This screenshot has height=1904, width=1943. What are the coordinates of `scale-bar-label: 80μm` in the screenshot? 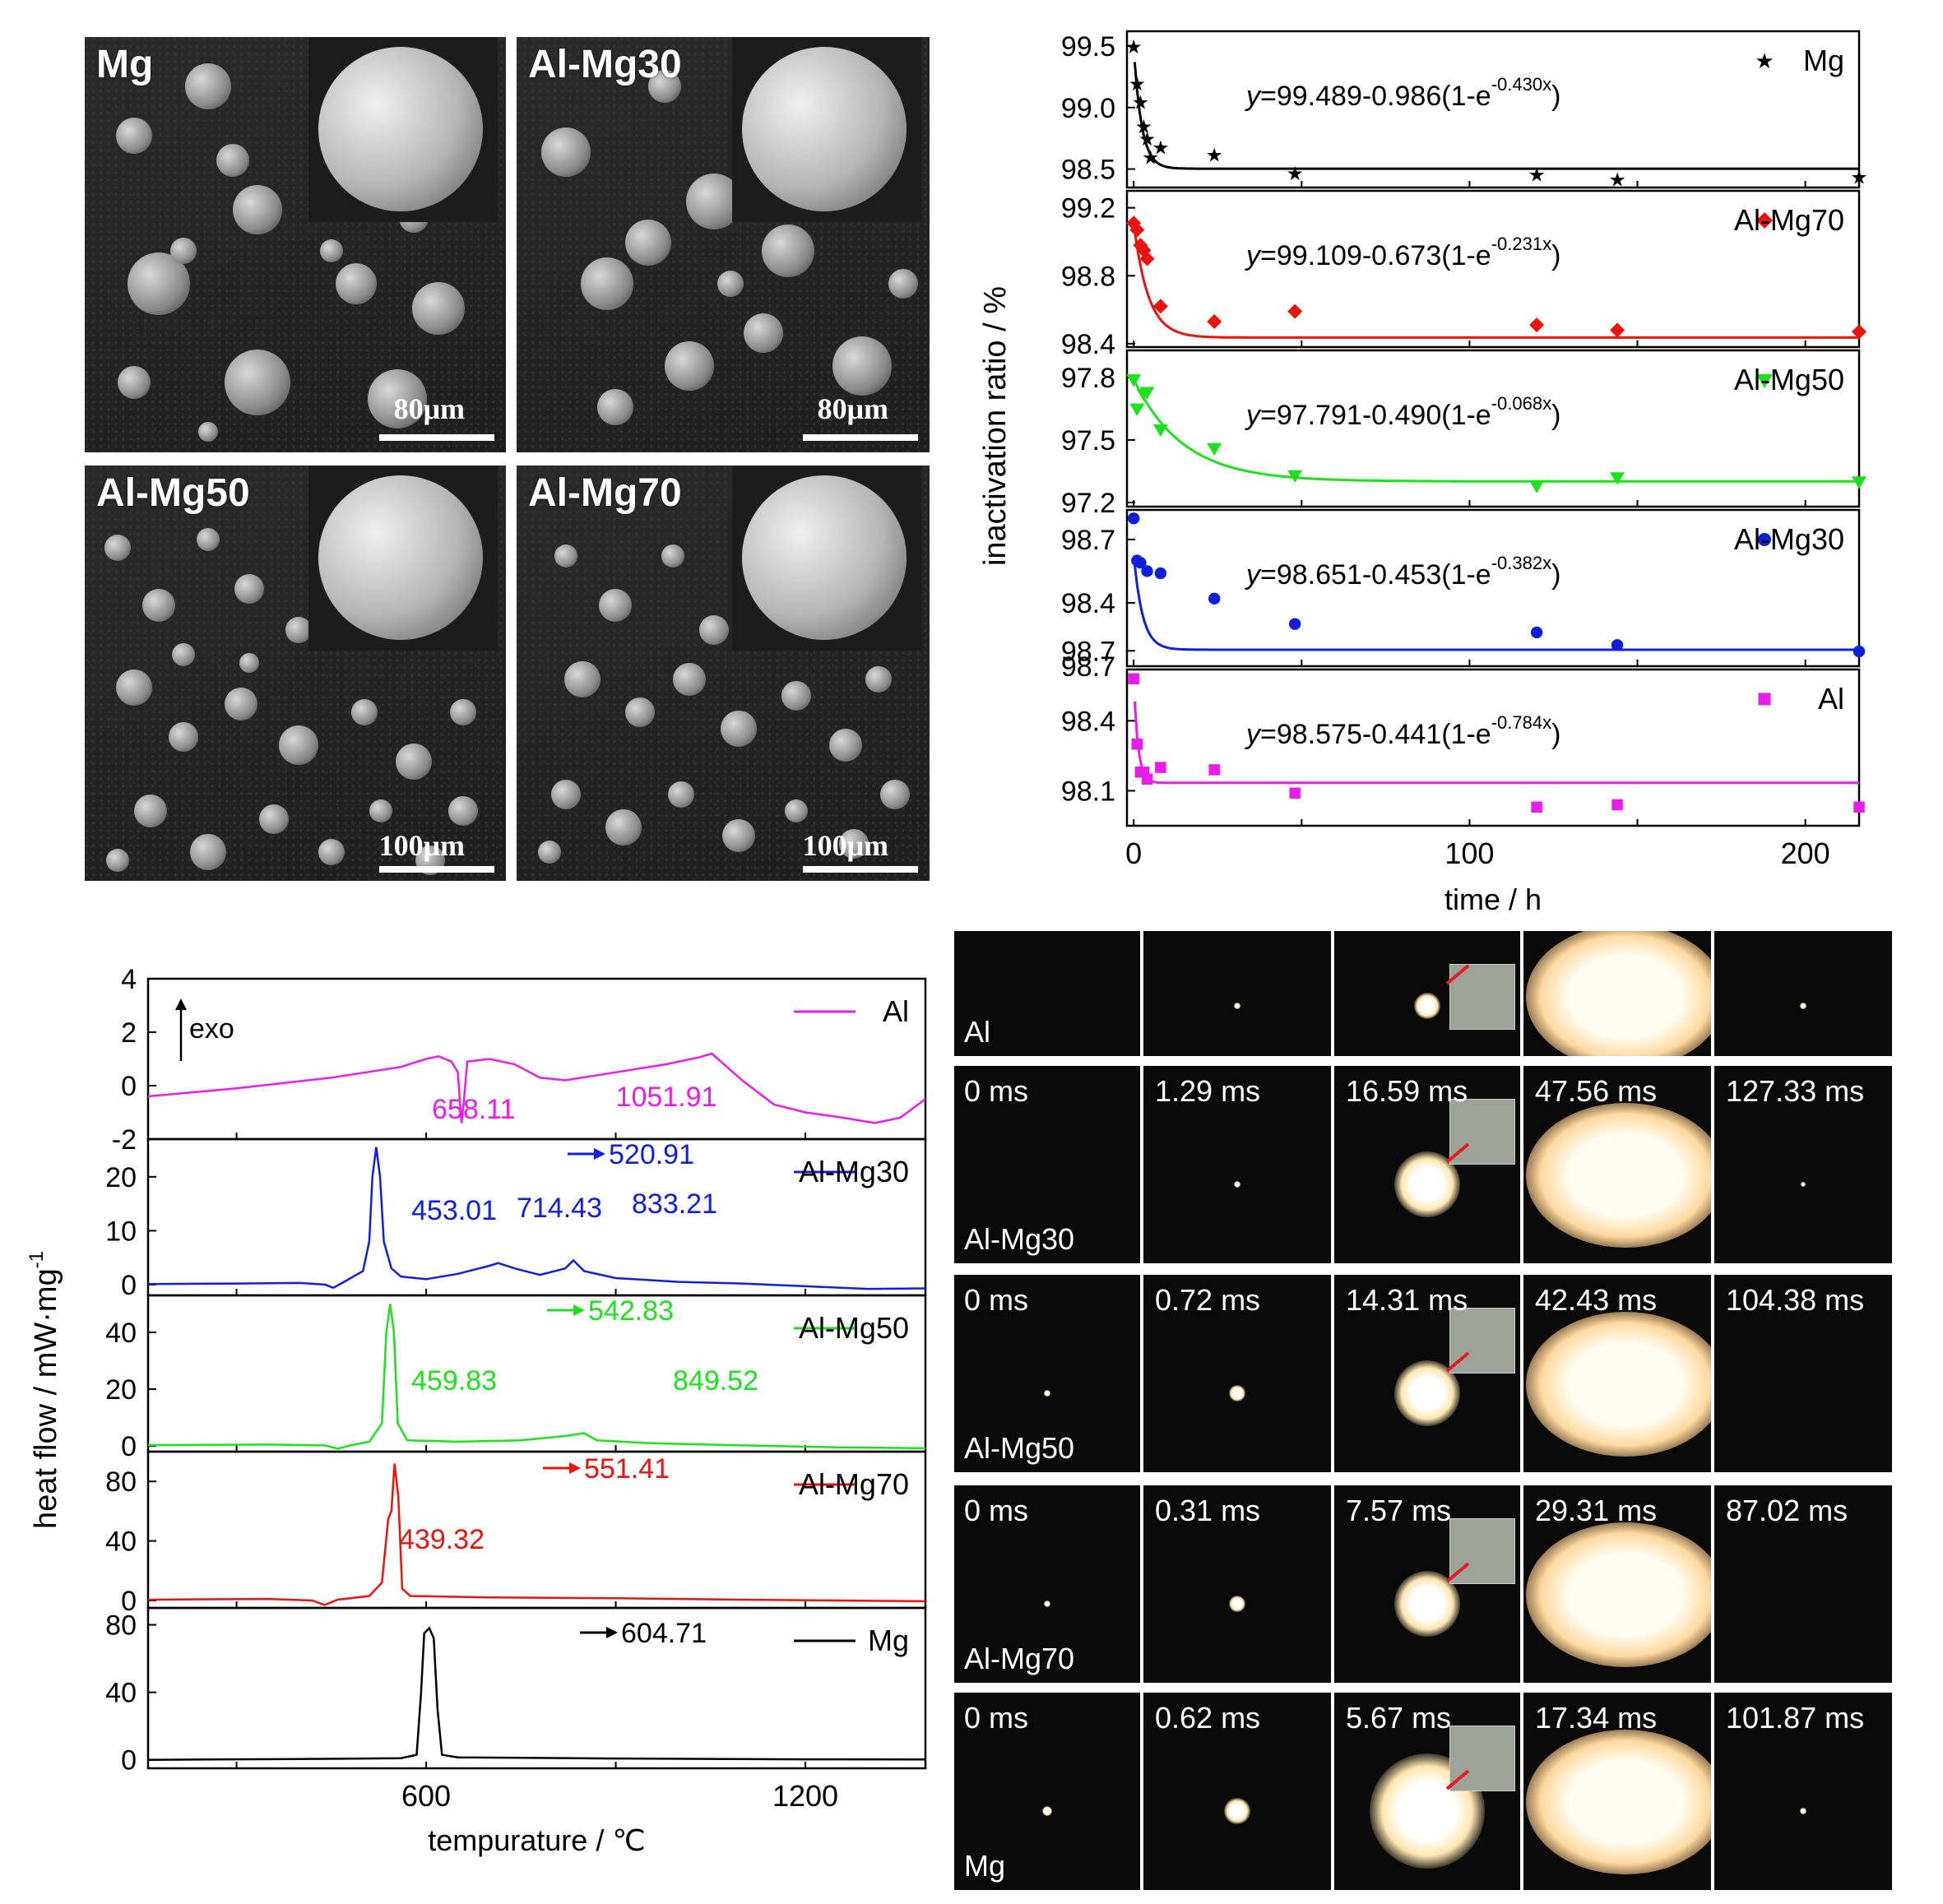 It's located at (429, 408).